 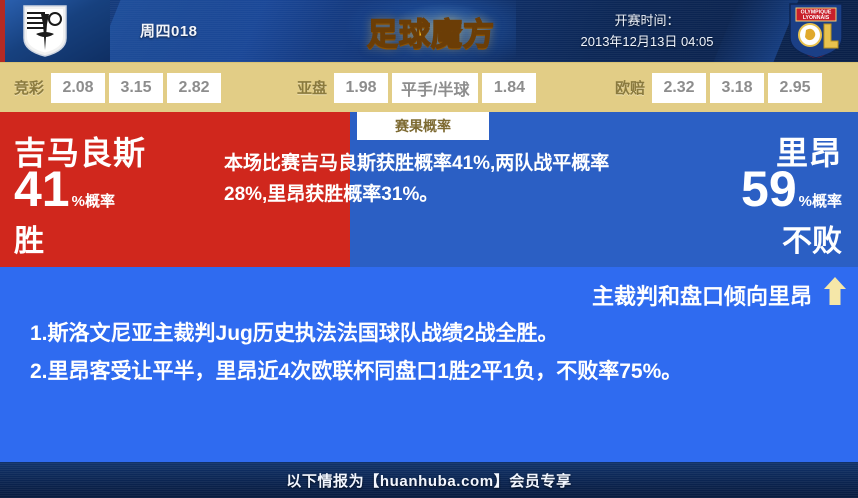 I want to click on kickoff-label: 开赛时间：, so click(x=647, y=20).